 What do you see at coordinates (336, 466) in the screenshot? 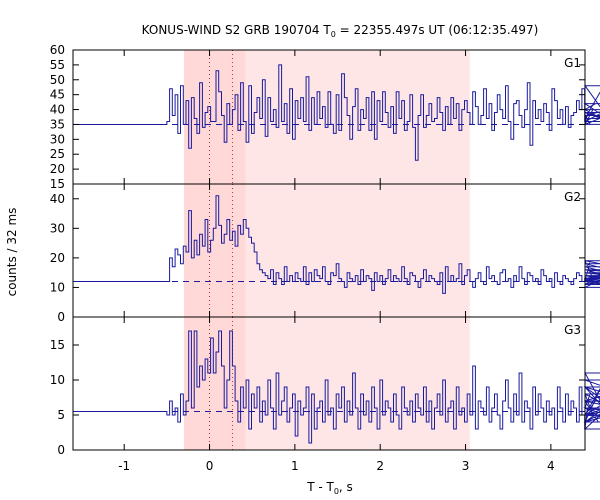
I see `x-tick-labels: -1 0 1 2 3 4` at bounding box center [336, 466].